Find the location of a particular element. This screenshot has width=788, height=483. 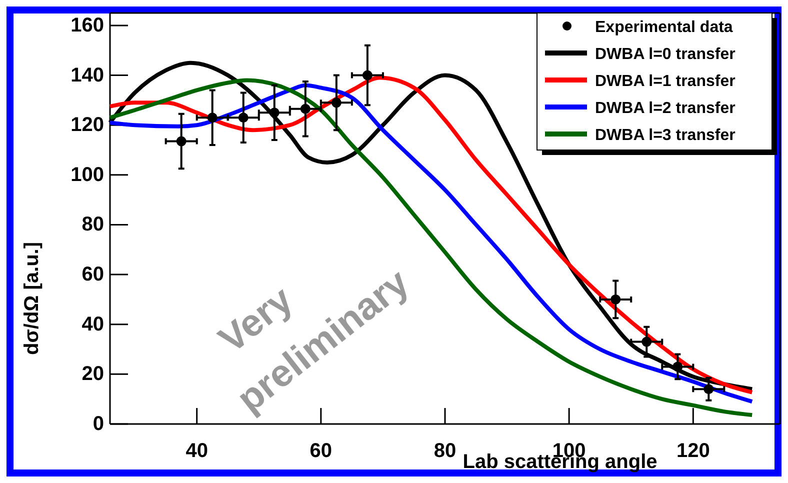

y-tick-label: 20 is located at coordinates (93, 374).